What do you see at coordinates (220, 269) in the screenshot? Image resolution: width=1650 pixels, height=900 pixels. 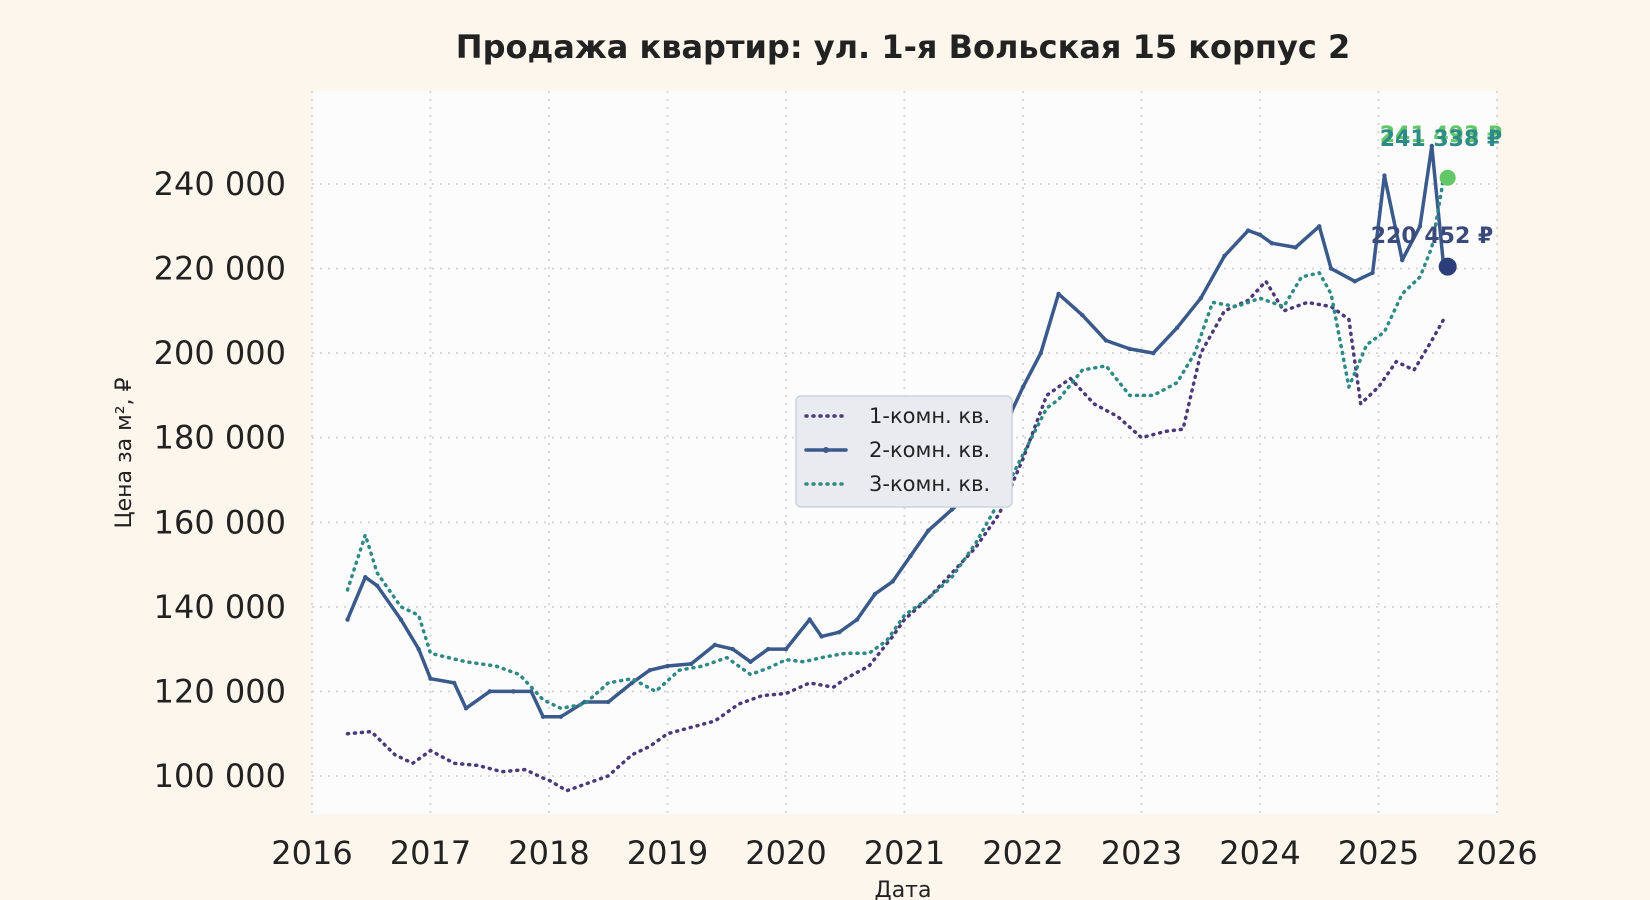 I see `y-tick-label: 220 000` at bounding box center [220, 269].